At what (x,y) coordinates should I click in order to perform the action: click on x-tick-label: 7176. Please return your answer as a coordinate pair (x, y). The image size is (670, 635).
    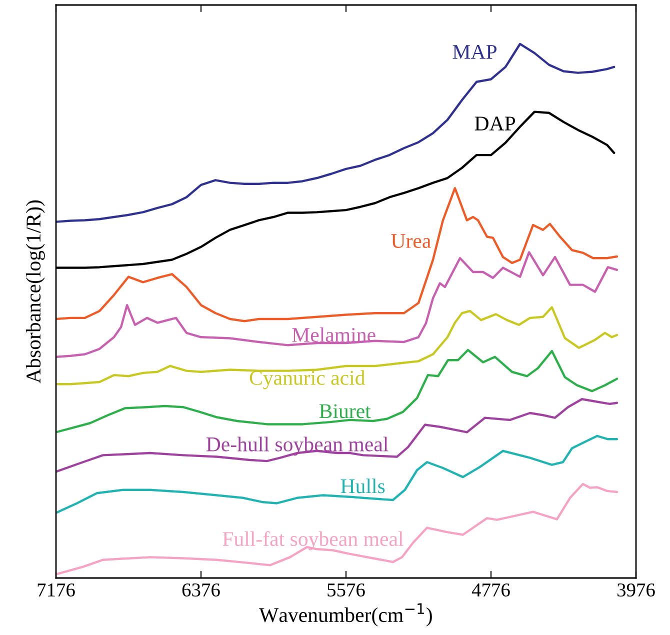
    Looking at the image, I should click on (56, 590).